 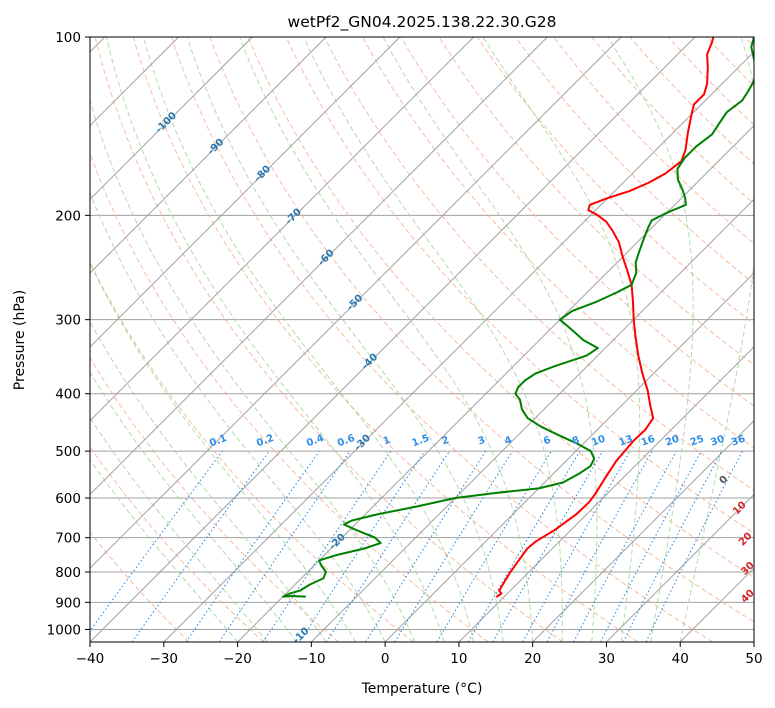 I want to click on mixing-ratio-label: 16, so click(x=648, y=441).